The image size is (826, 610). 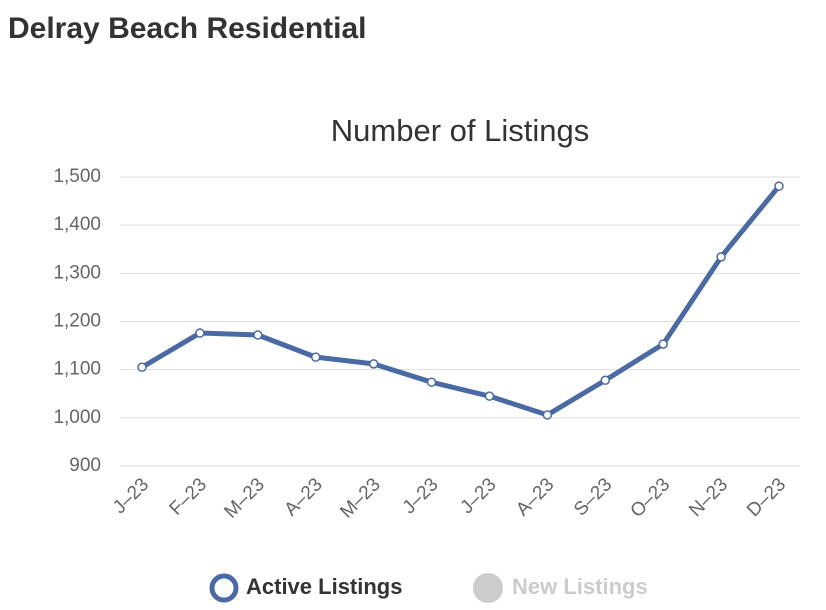 I want to click on x-tick-label: D–23, so click(x=766, y=497).